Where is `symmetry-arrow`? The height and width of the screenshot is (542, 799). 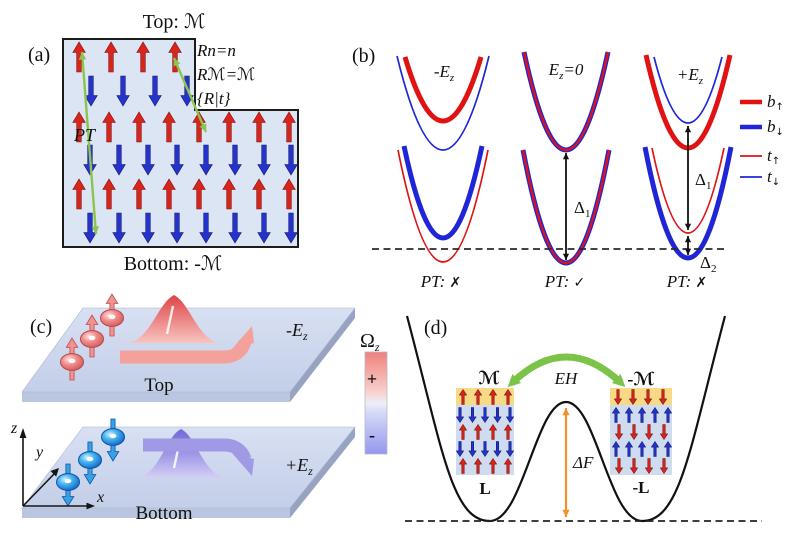 symmetry-arrow is located at coordinates (89, 143).